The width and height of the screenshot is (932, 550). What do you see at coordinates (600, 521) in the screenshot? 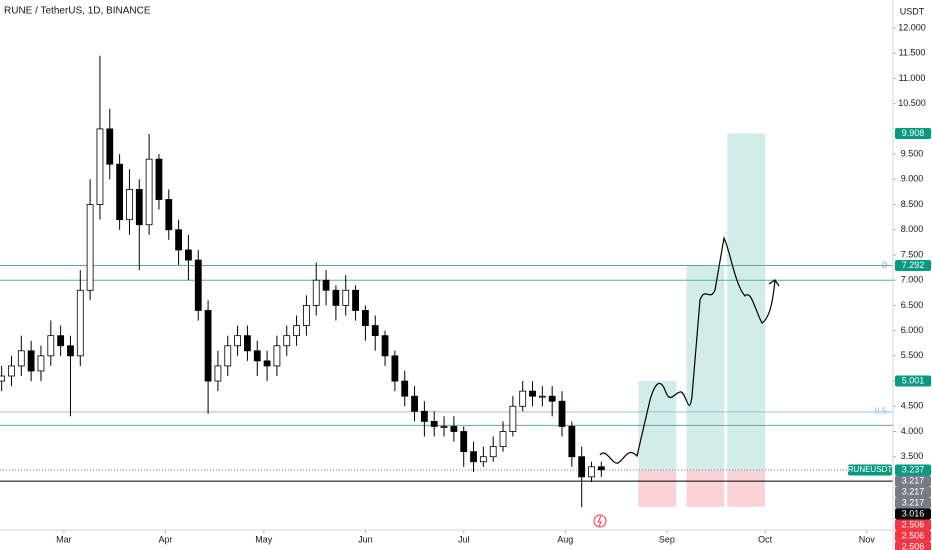
I see `event-icon` at bounding box center [600, 521].